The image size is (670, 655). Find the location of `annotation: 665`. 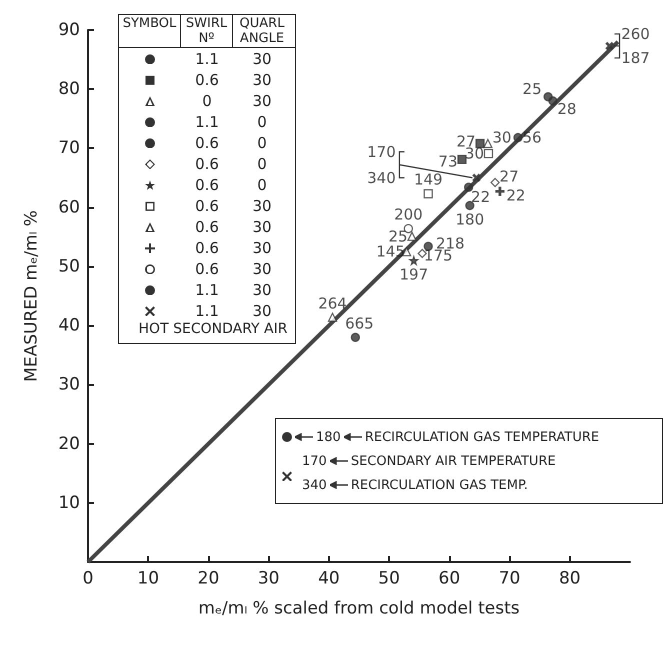

annotation: 665 is located at coordinates (359, 323).